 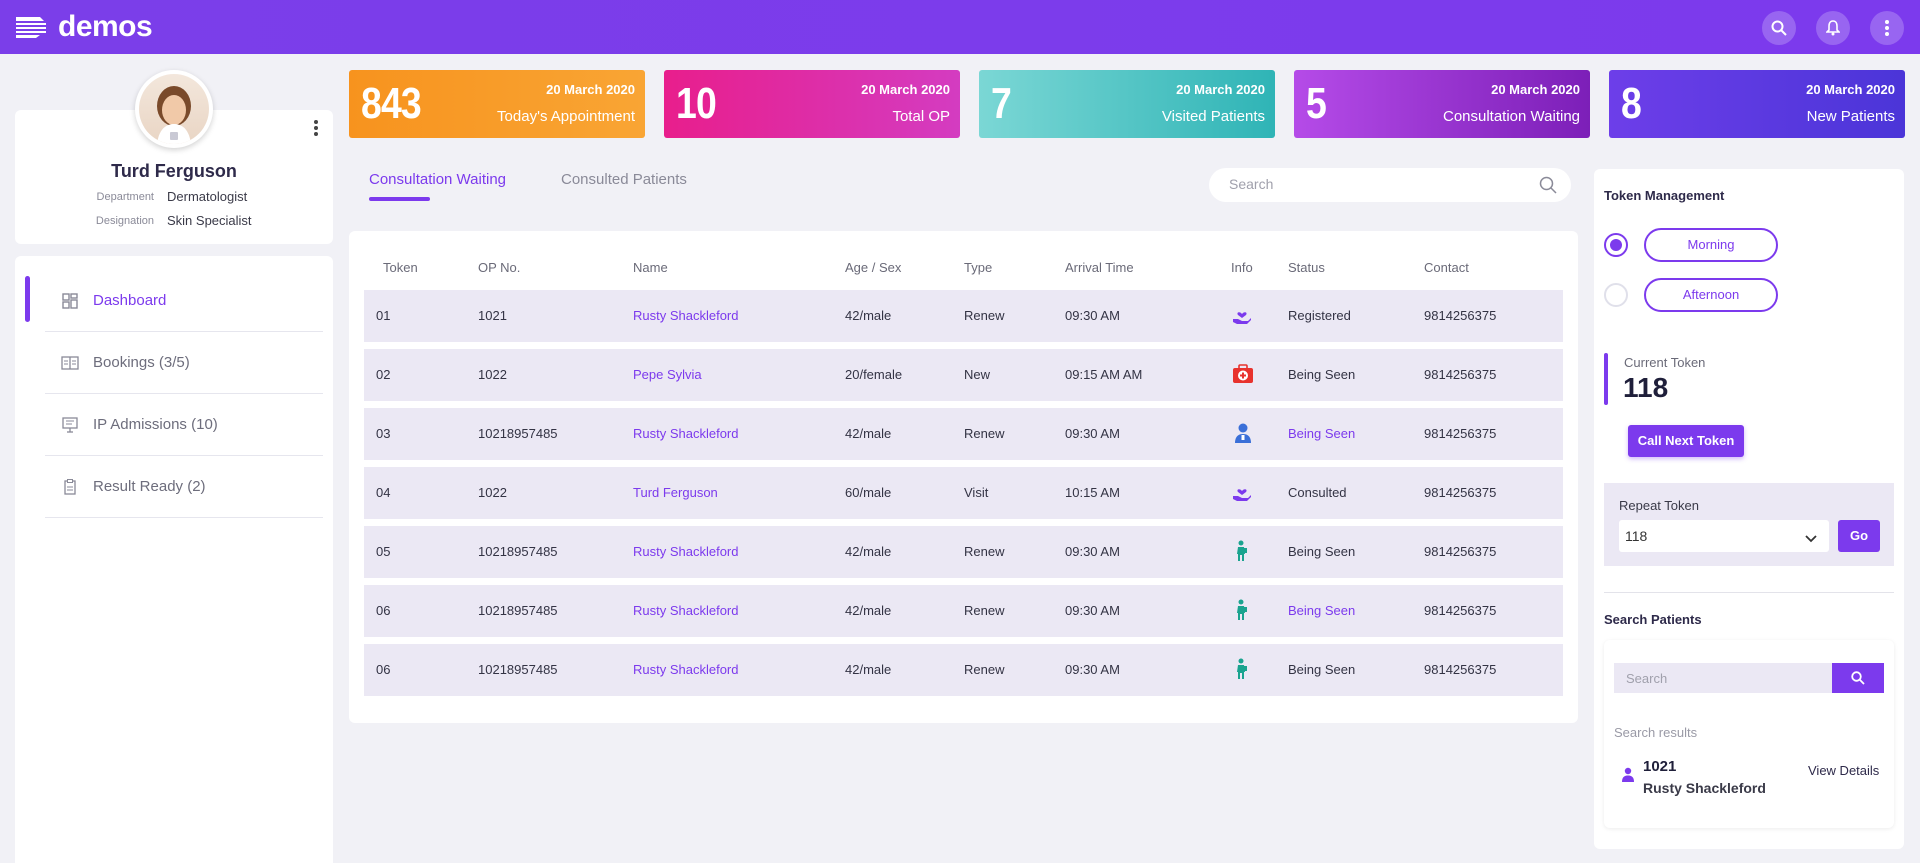 What do you see at coordinates (383, 669) in the screenshot?
I see `cell-token: 06` at bounding box center [383, 669].